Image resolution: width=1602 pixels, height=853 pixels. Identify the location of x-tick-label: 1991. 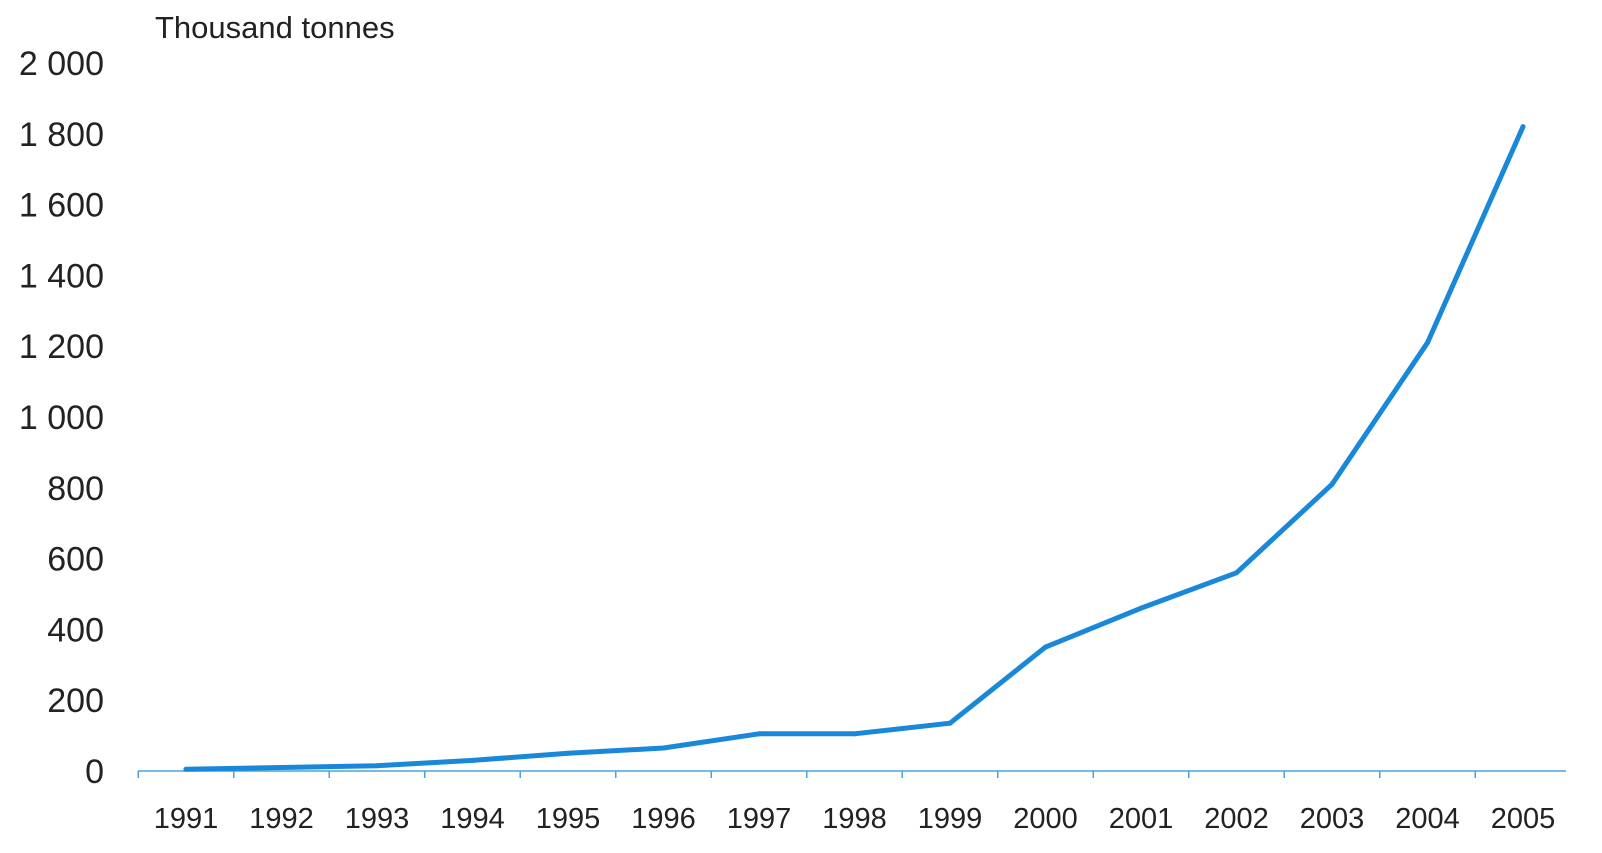
(186, 819).